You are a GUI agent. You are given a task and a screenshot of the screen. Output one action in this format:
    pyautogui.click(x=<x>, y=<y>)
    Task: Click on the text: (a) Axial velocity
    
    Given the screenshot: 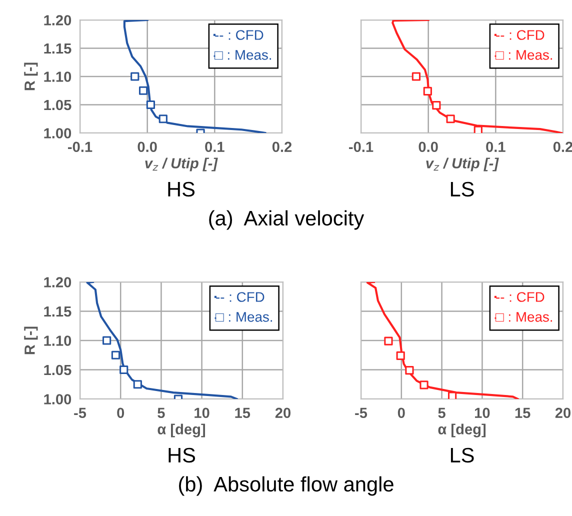 What is the action you would take?
    pyautogui.click(x=286, y=220)
    